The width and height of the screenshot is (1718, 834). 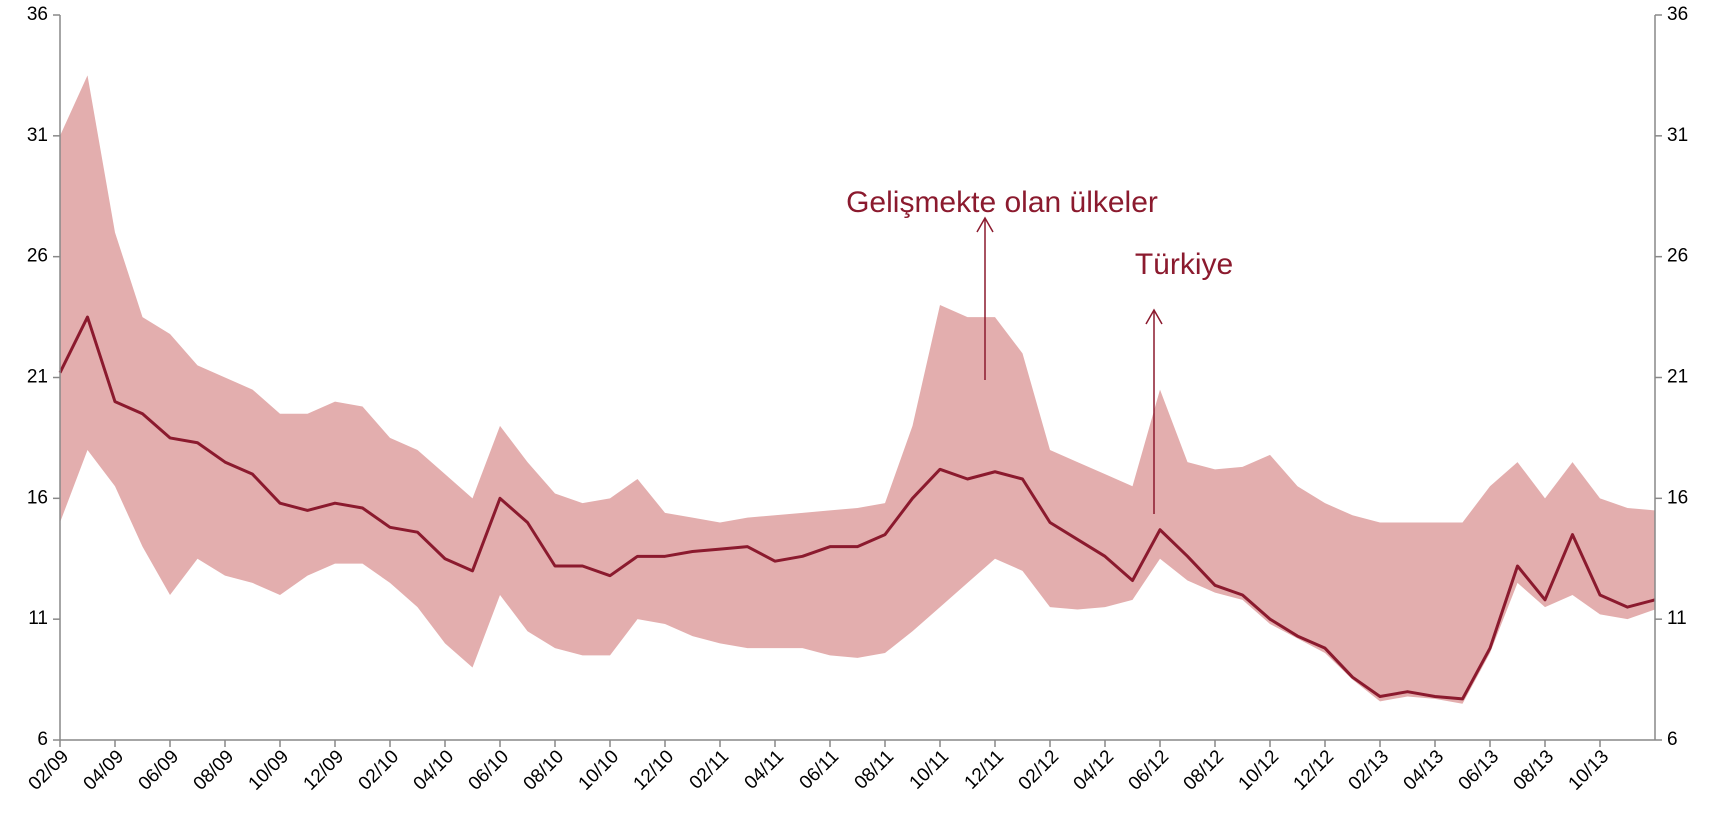 I want to click on x-tick-label: 08/09, so click(x=214, y=770).